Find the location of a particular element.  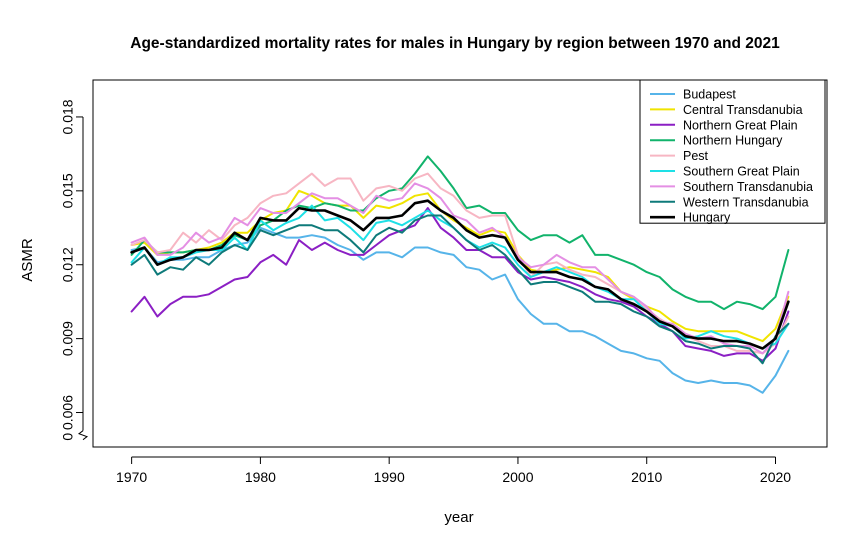

y-axis-break is located at coordinates (83, 435).